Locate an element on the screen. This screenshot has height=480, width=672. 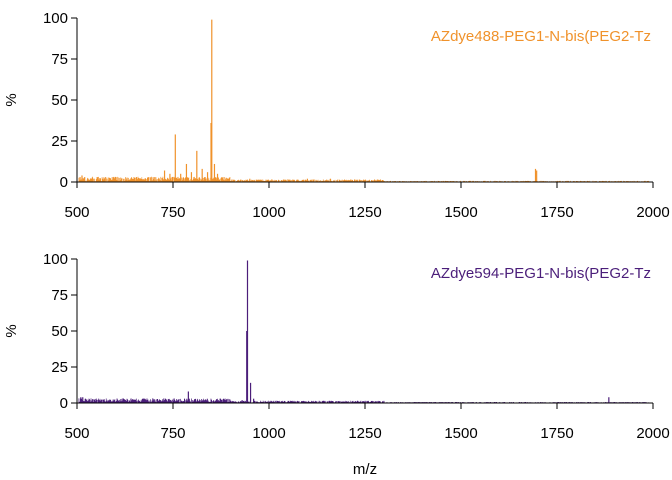
series-legend-label: AZdye594-PEG1-N-bis(PEG2-Tz is located at coordinates (541, 273).